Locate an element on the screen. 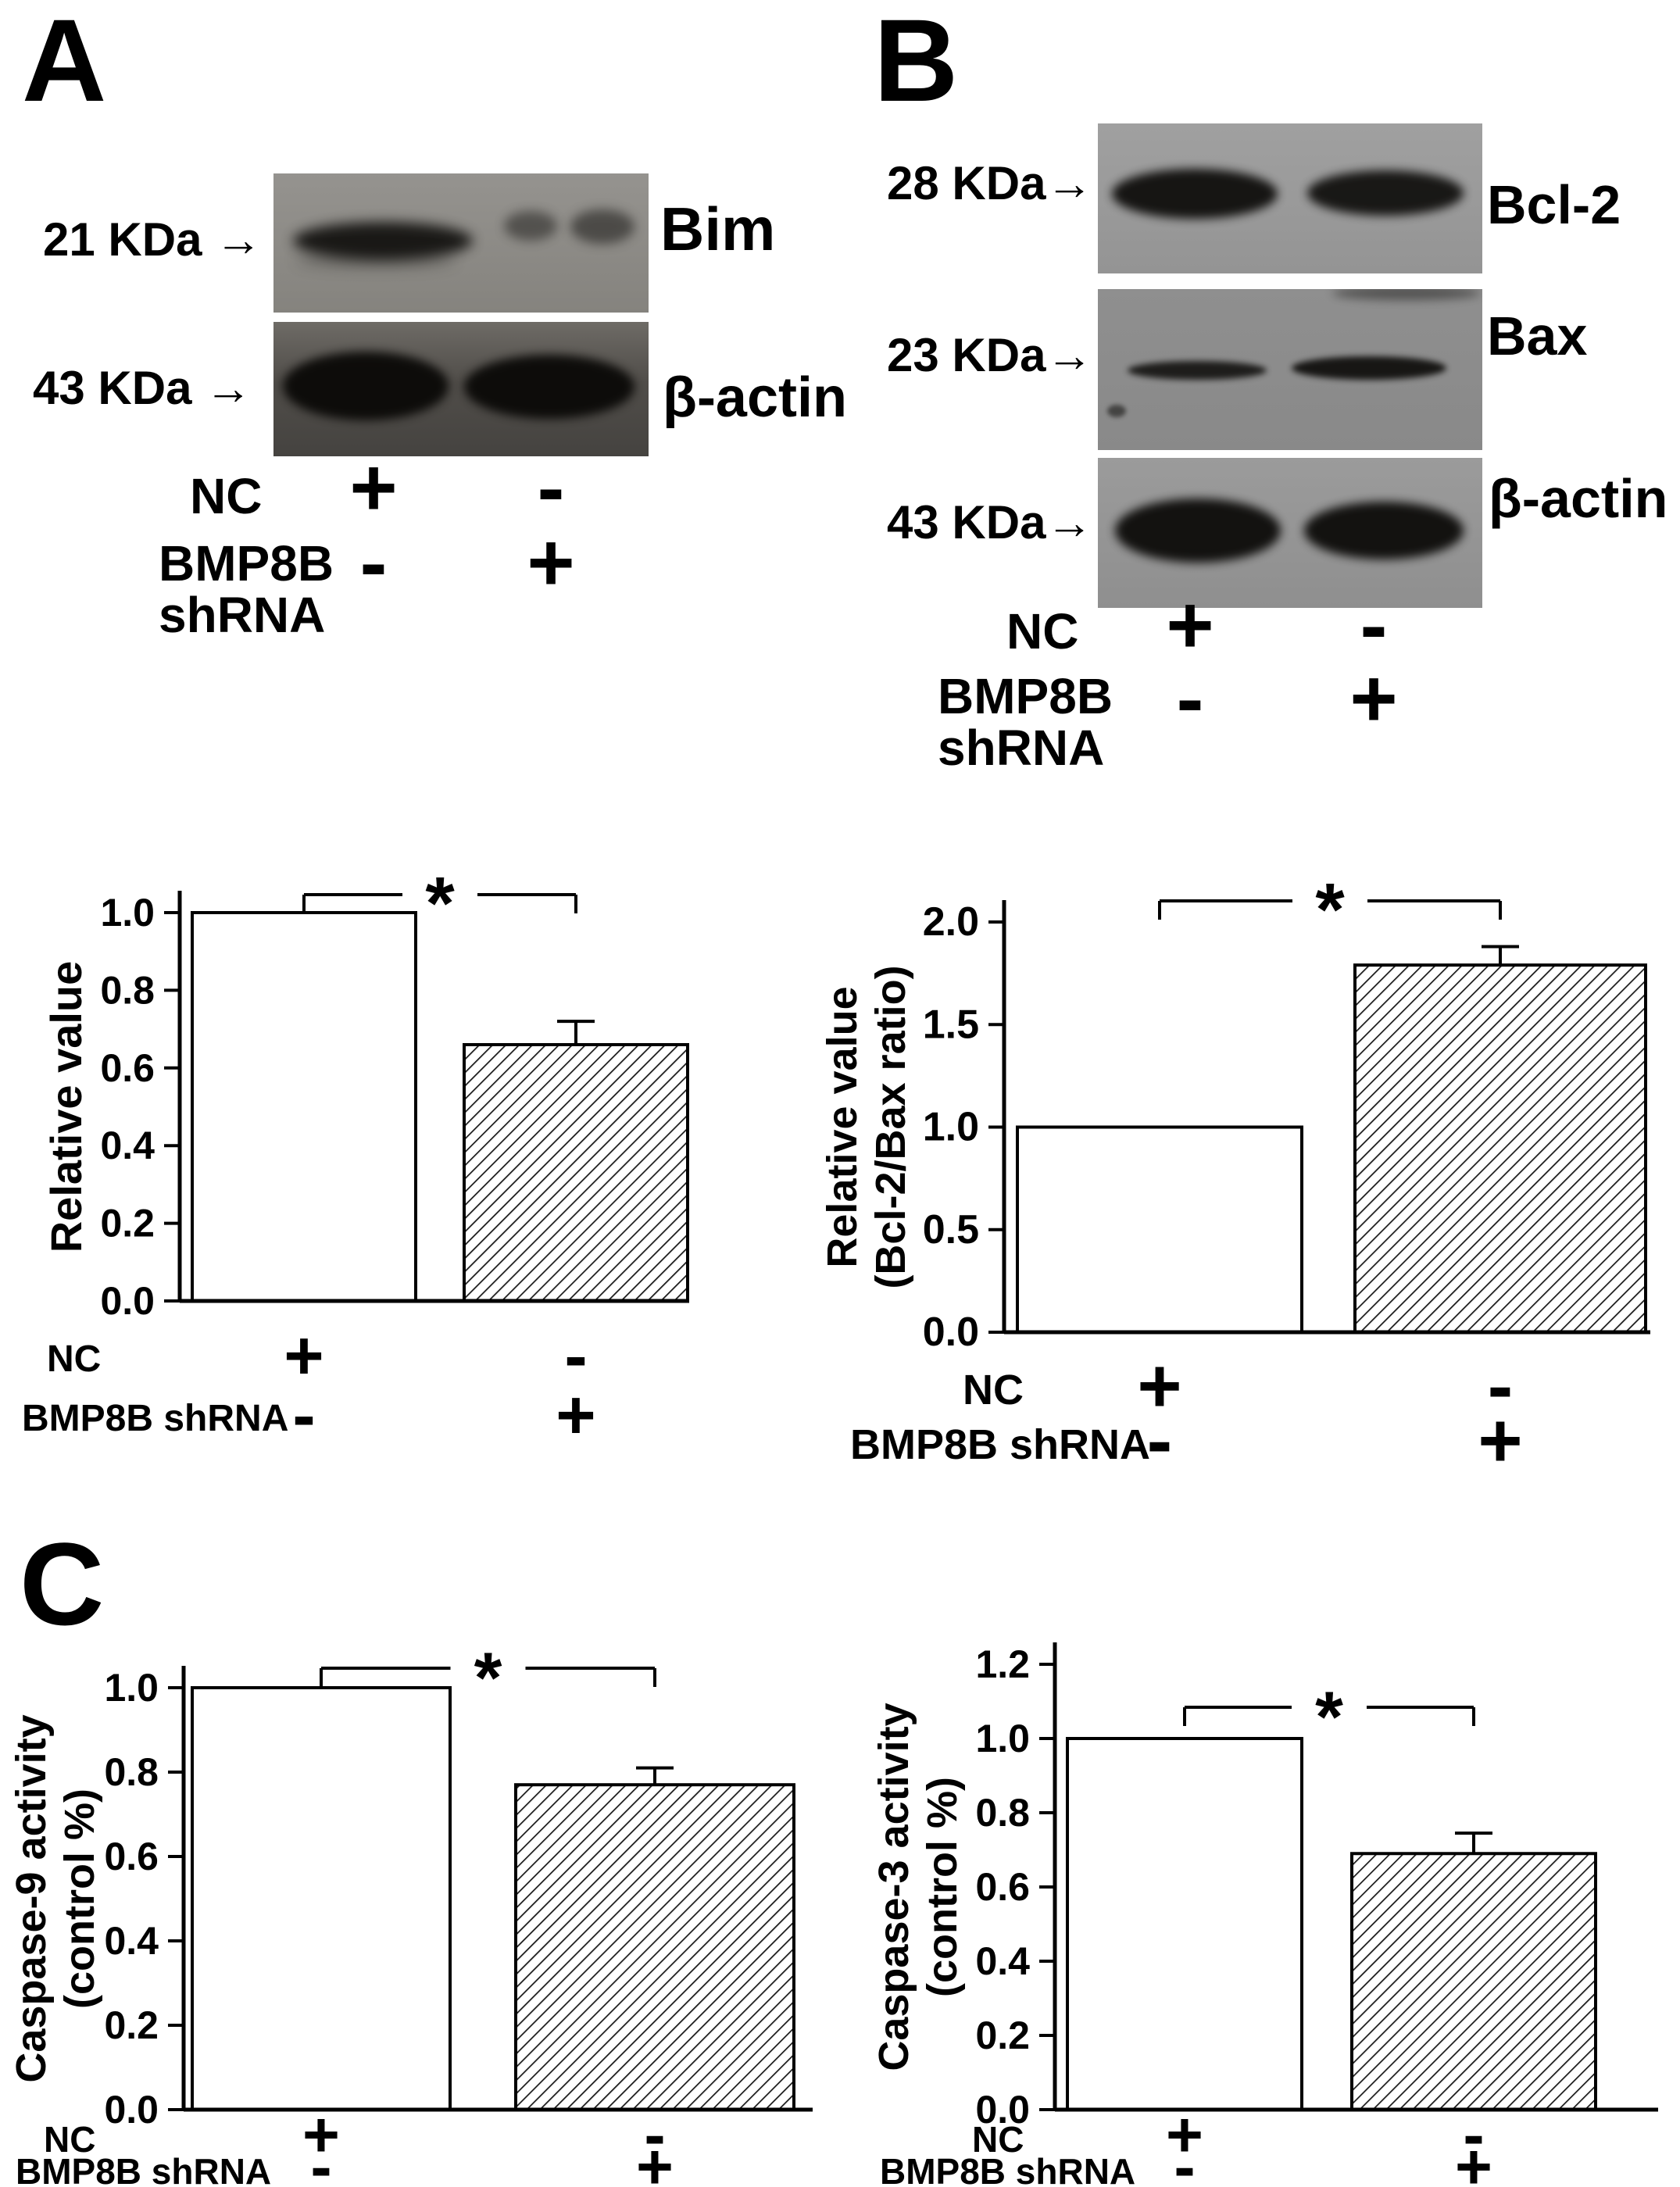 This screenshot has height=2187, width=1680. actin-a-blot-image is located at coordinates (461, 389).